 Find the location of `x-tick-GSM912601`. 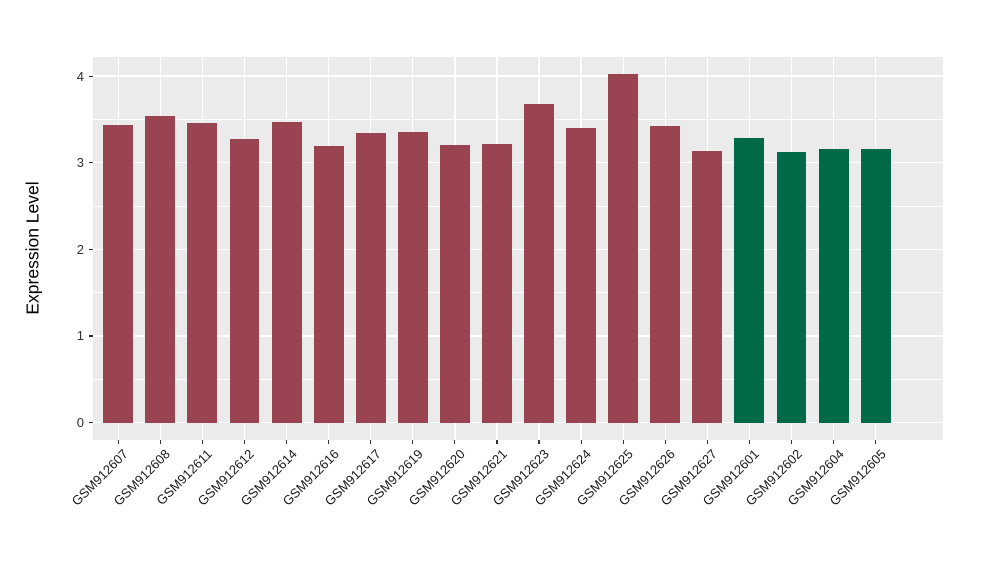

x-tick-GSM912601 is located at coordinates (749, 442).